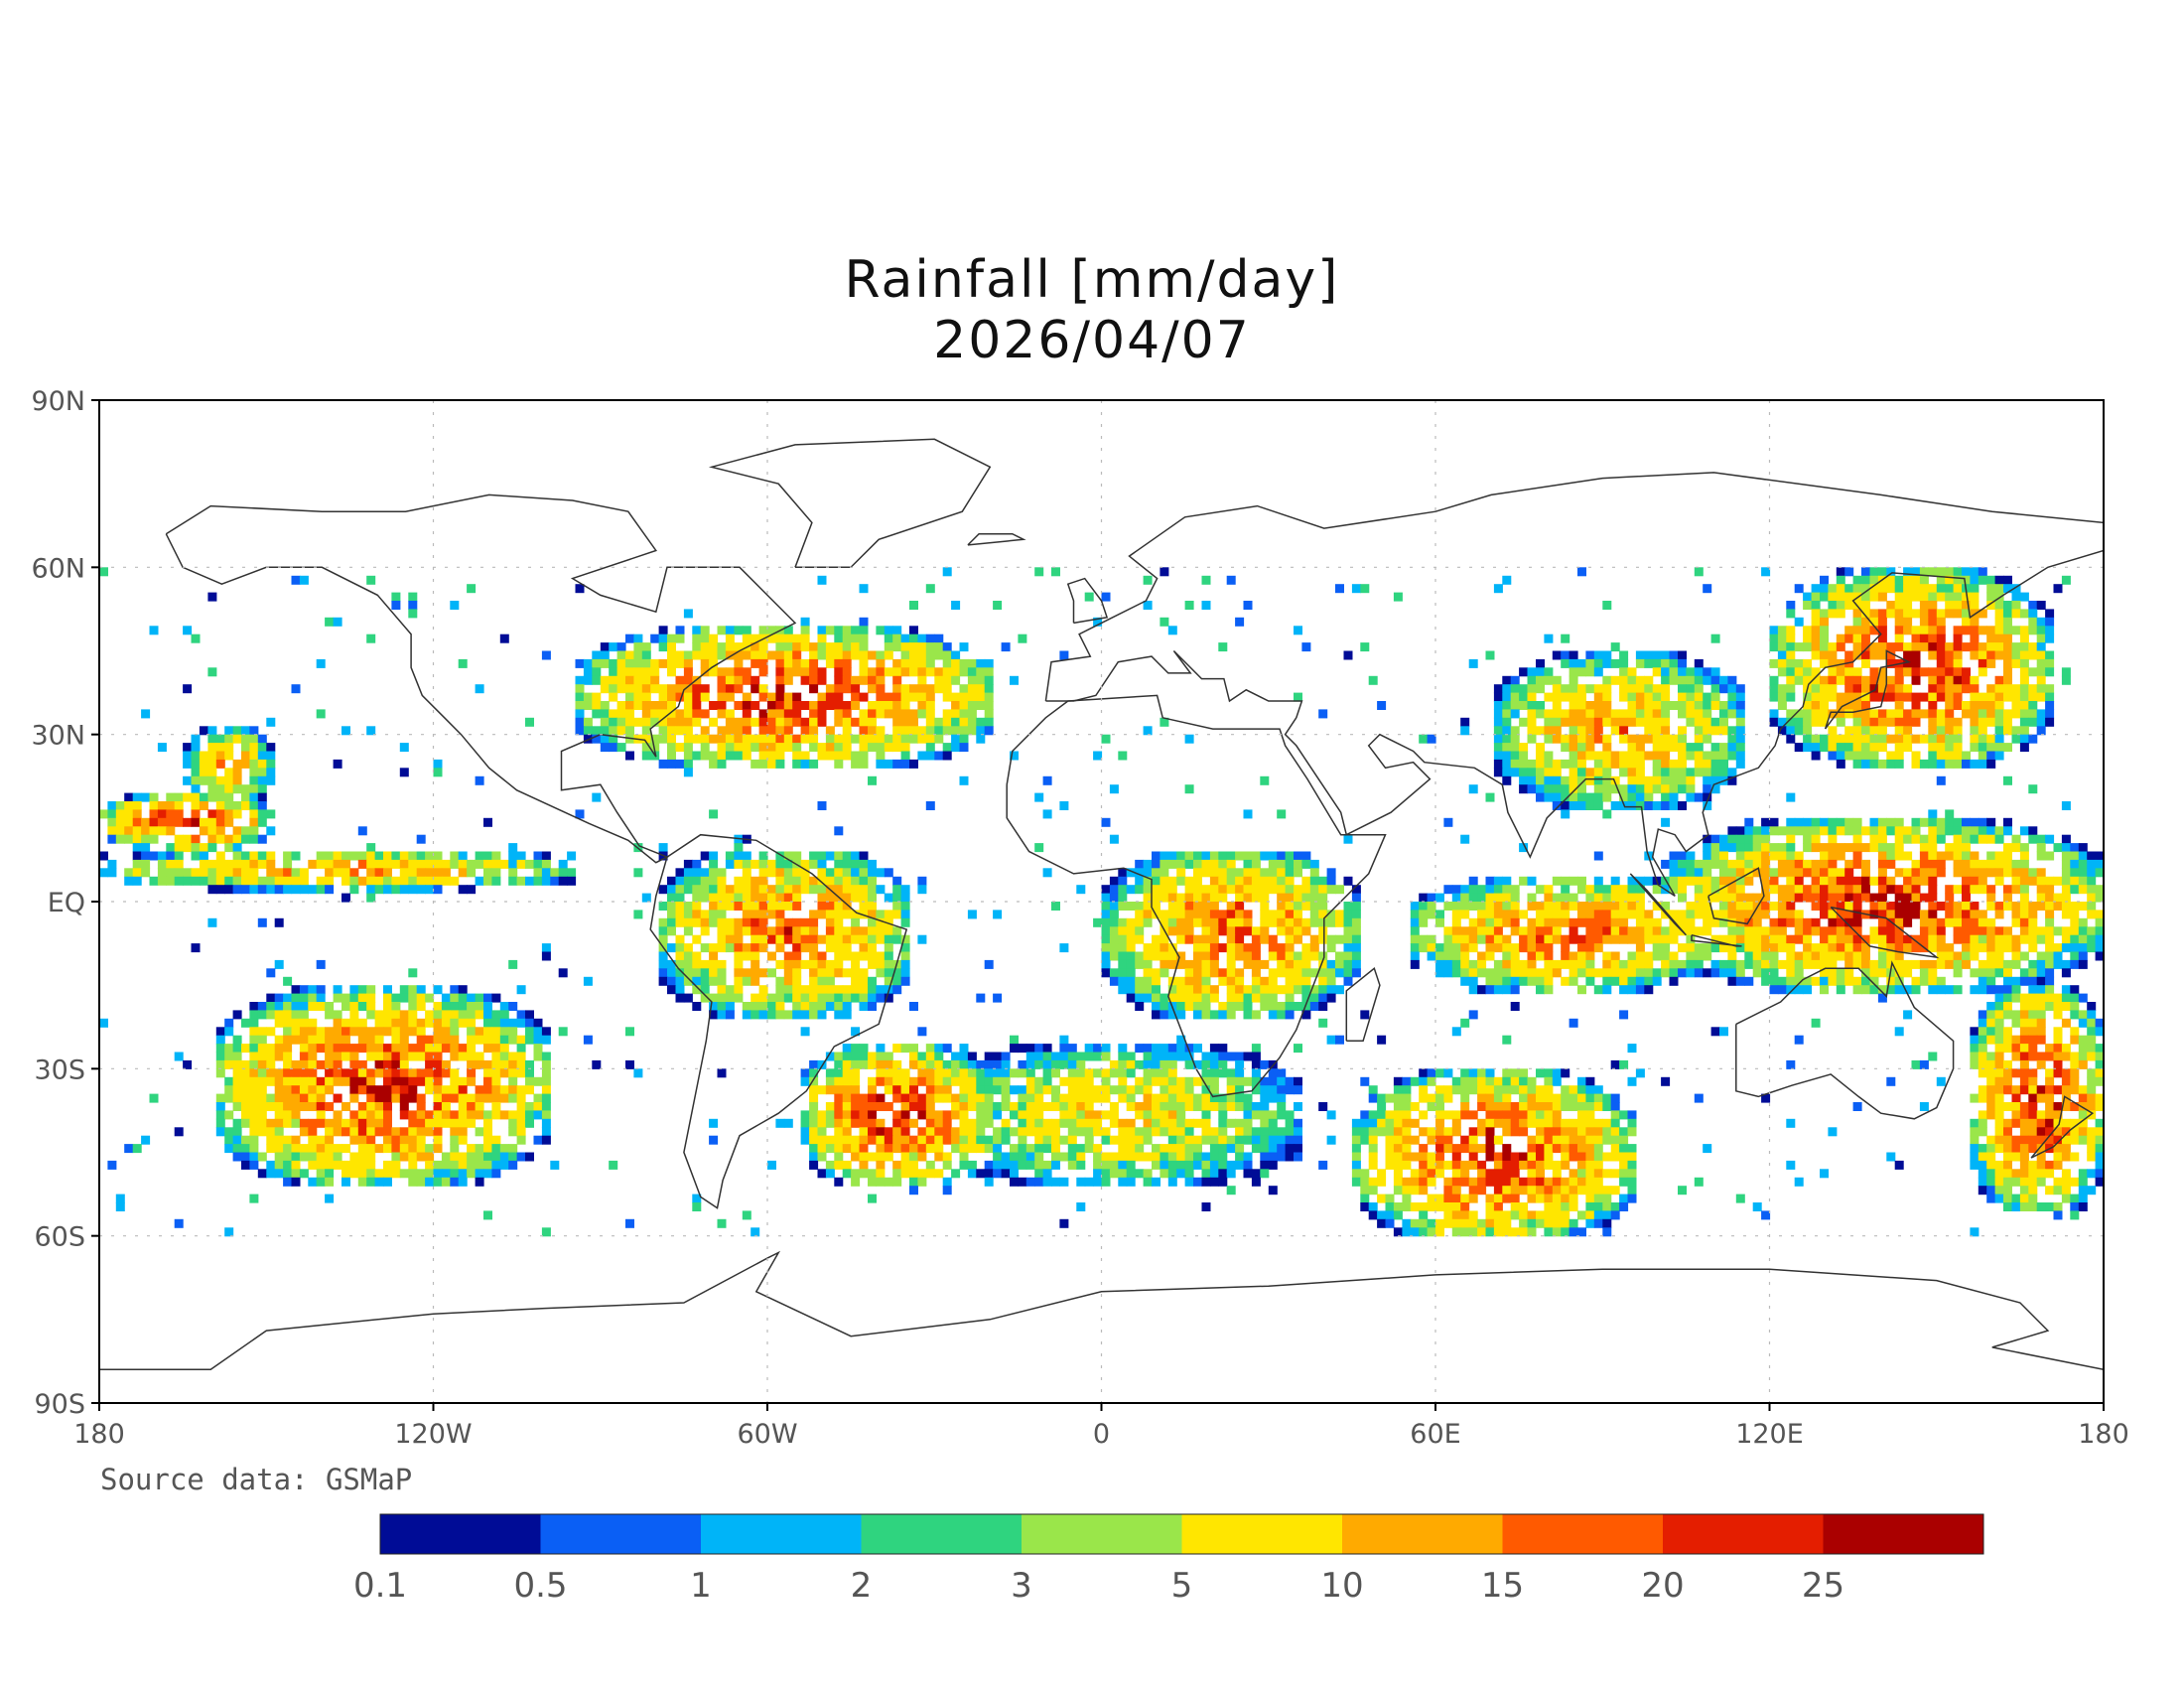 Image resolution: width=2184 pixels, height=1688 pixels. What do you see at coordinates (58, 568) in the screenshot?
I see `lat-tick-label: 60N` at bounding box center [58, 568].